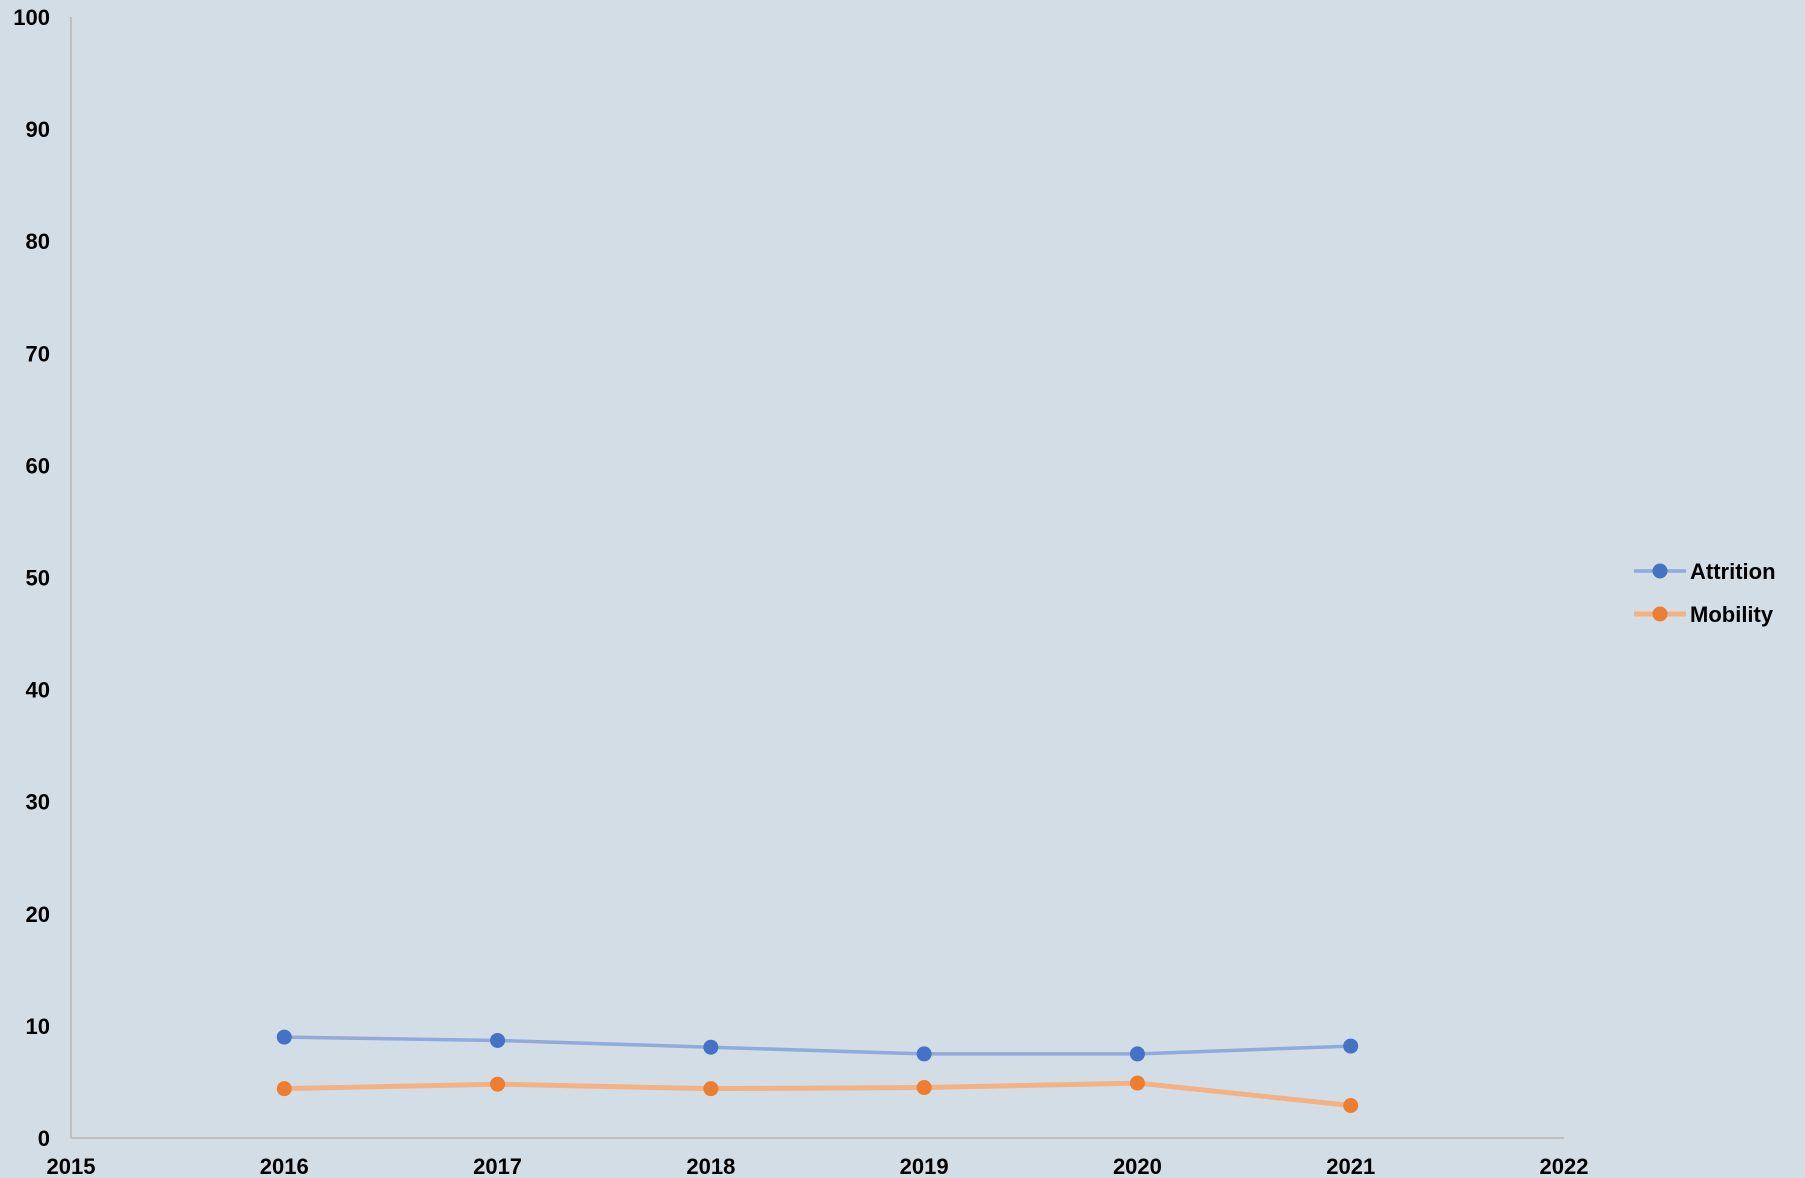 The image size is (1805, 1178). Describe the element at coordinates (817, 1071) in the screenshot. I see `series-layer` at that location.